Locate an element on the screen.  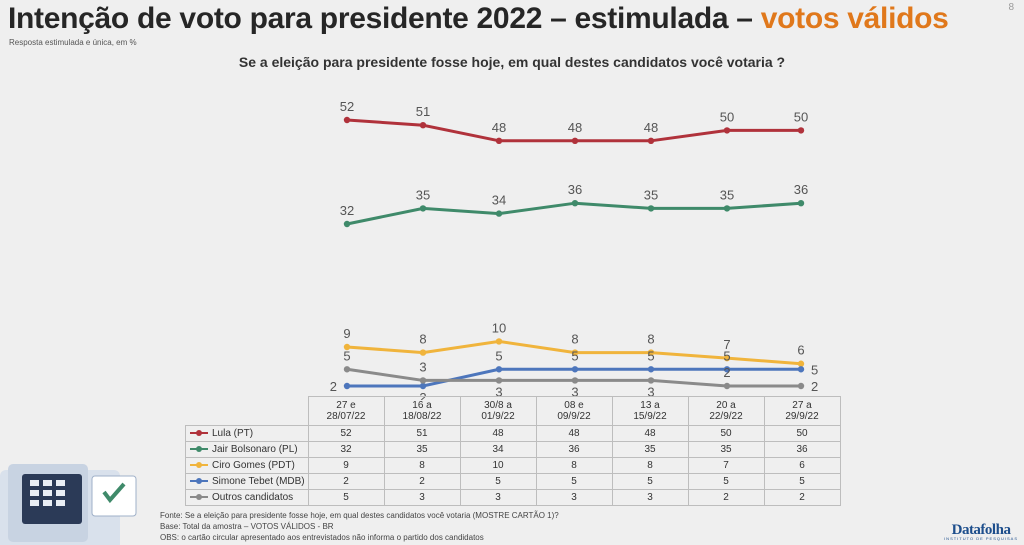
period-label-line: 16 a is located at coordinates (422, 405).